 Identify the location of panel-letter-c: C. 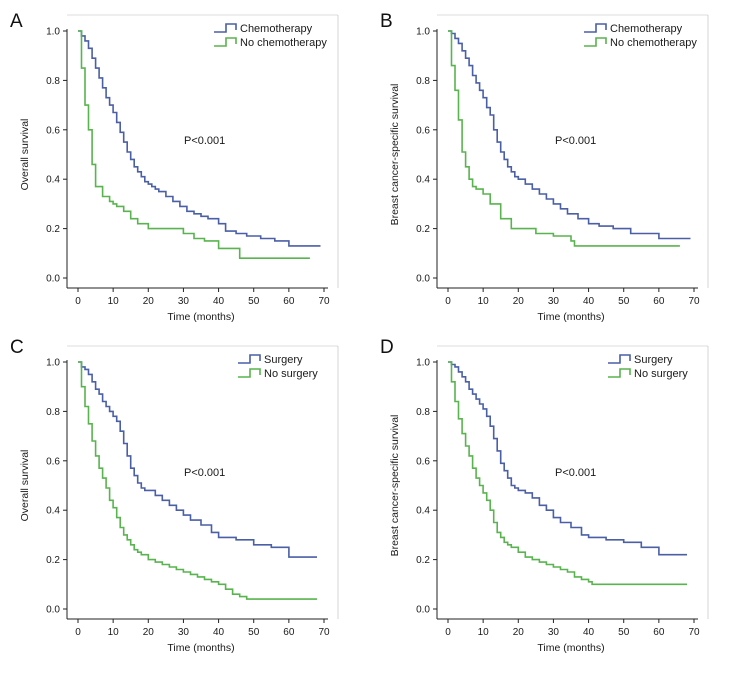
(17, 347).